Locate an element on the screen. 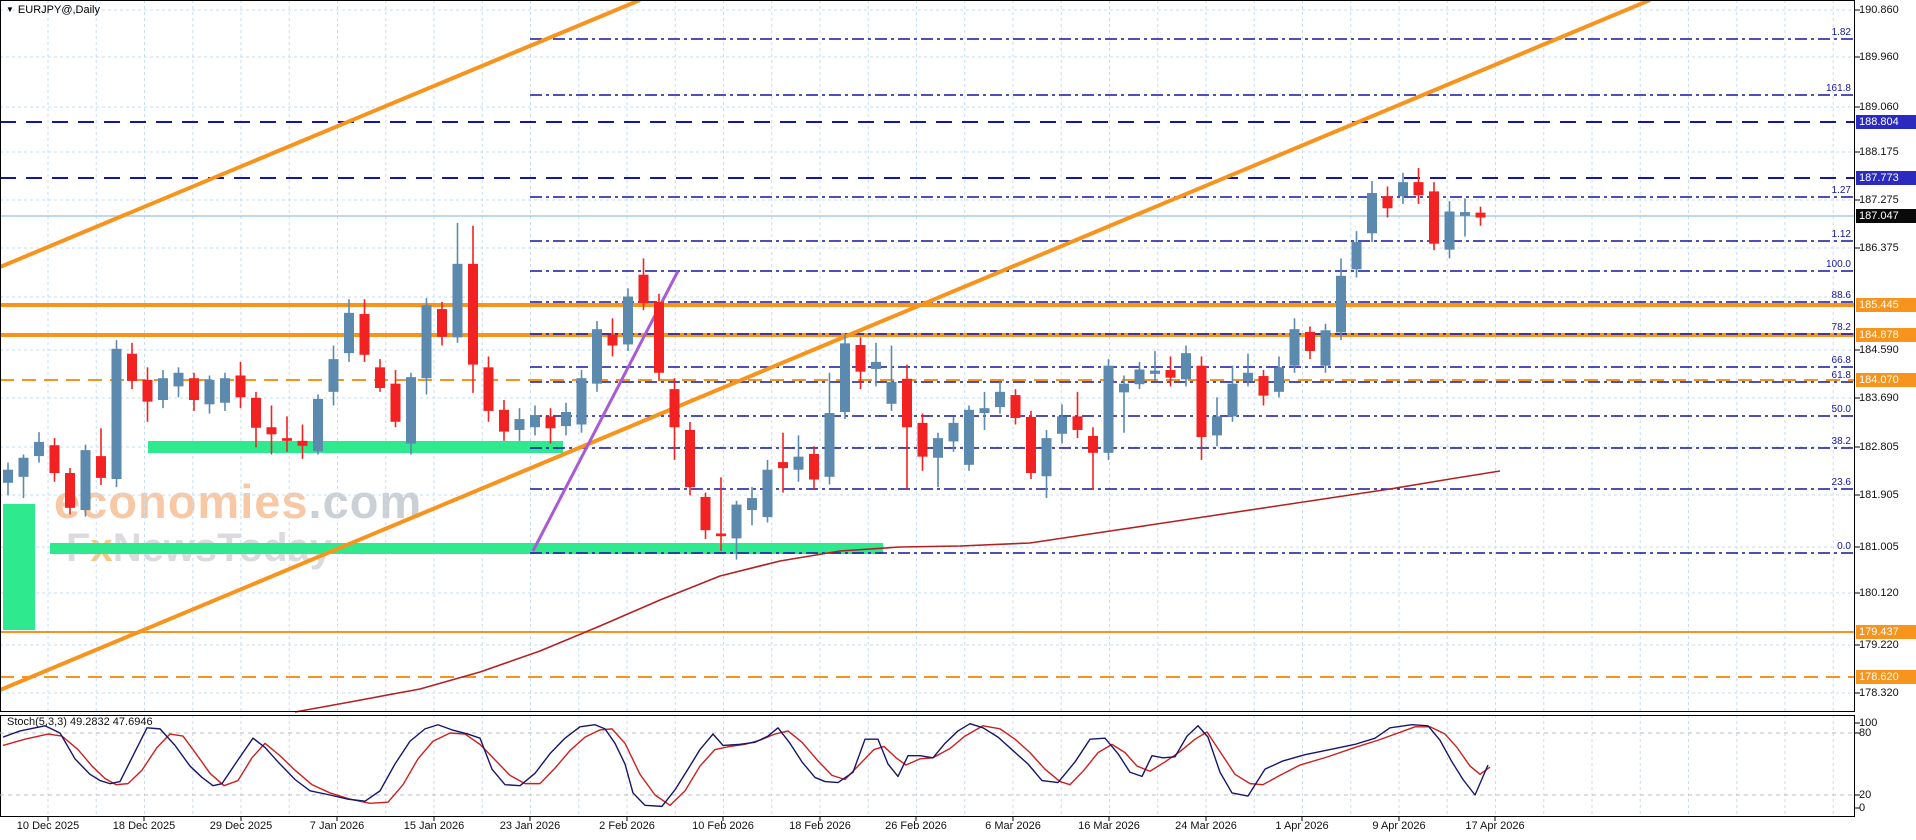  price-axis-label: 186.375 is located at coordinates (1879, 248).